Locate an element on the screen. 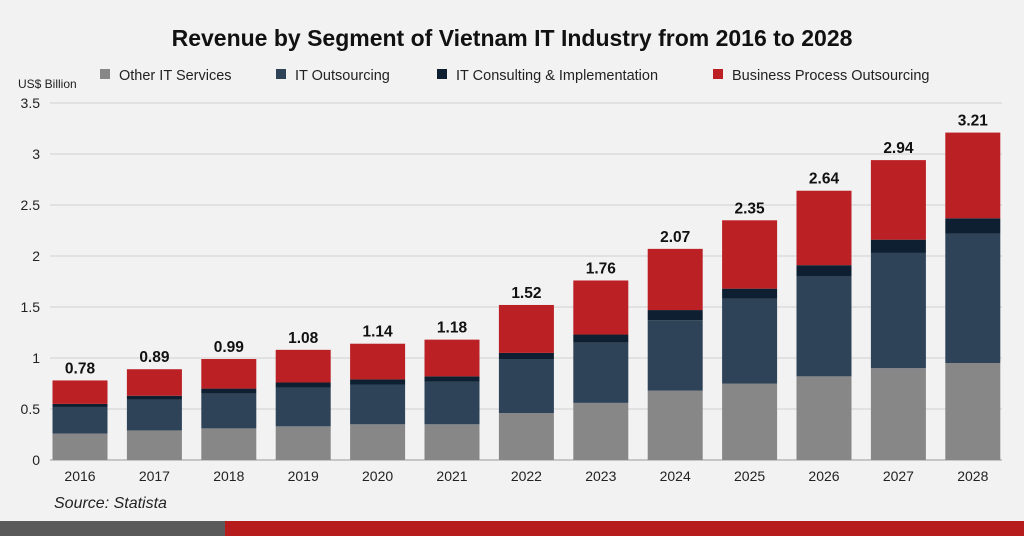 This screenshot has height=536, width=1024. x-tick-label: 2027 is located at coordinates (898, 476).